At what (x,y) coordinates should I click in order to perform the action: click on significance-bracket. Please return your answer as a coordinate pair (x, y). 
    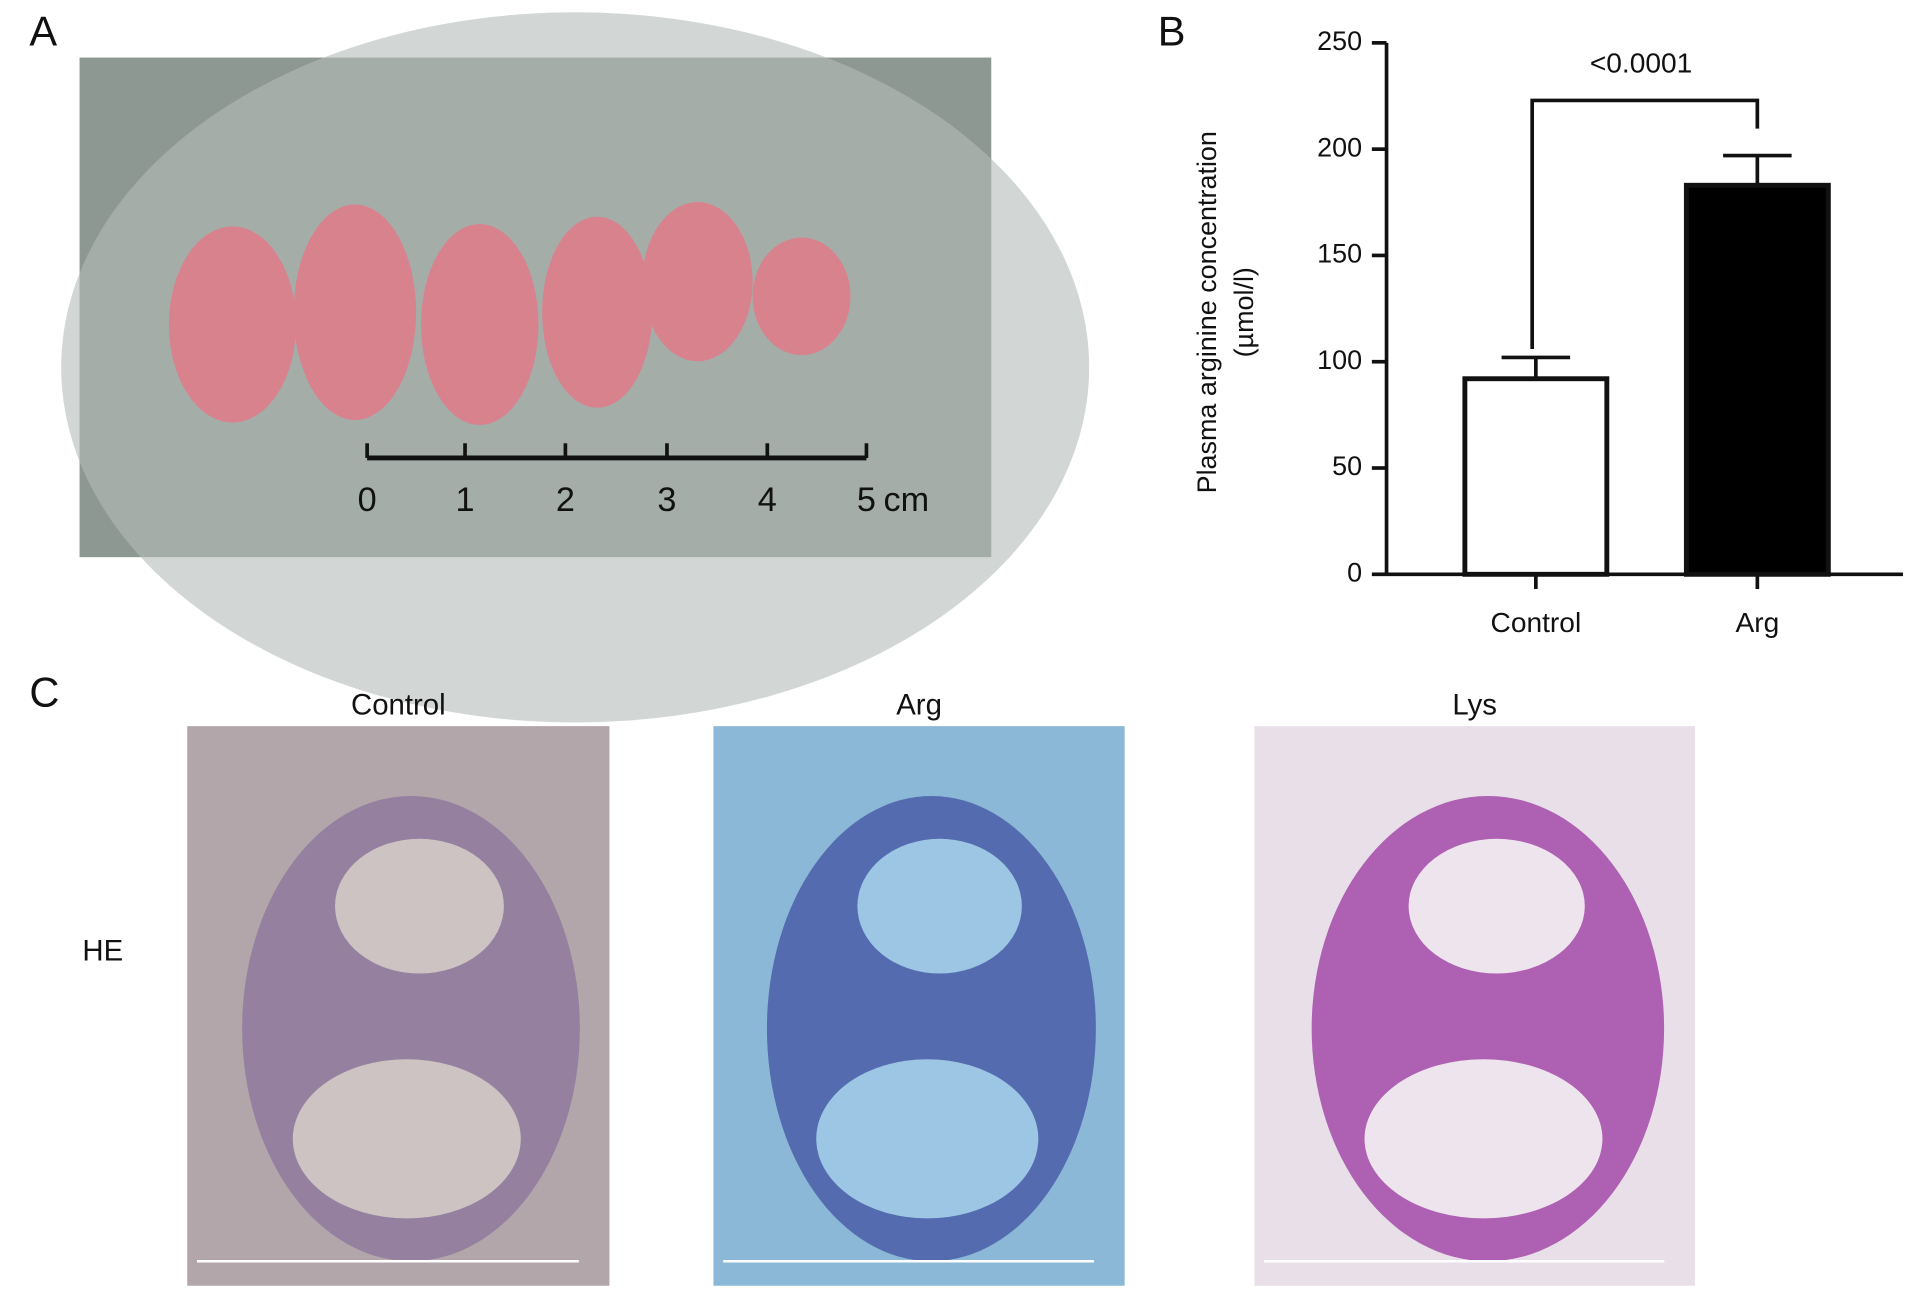
    Looking at the image, I should click on (1645, 223).